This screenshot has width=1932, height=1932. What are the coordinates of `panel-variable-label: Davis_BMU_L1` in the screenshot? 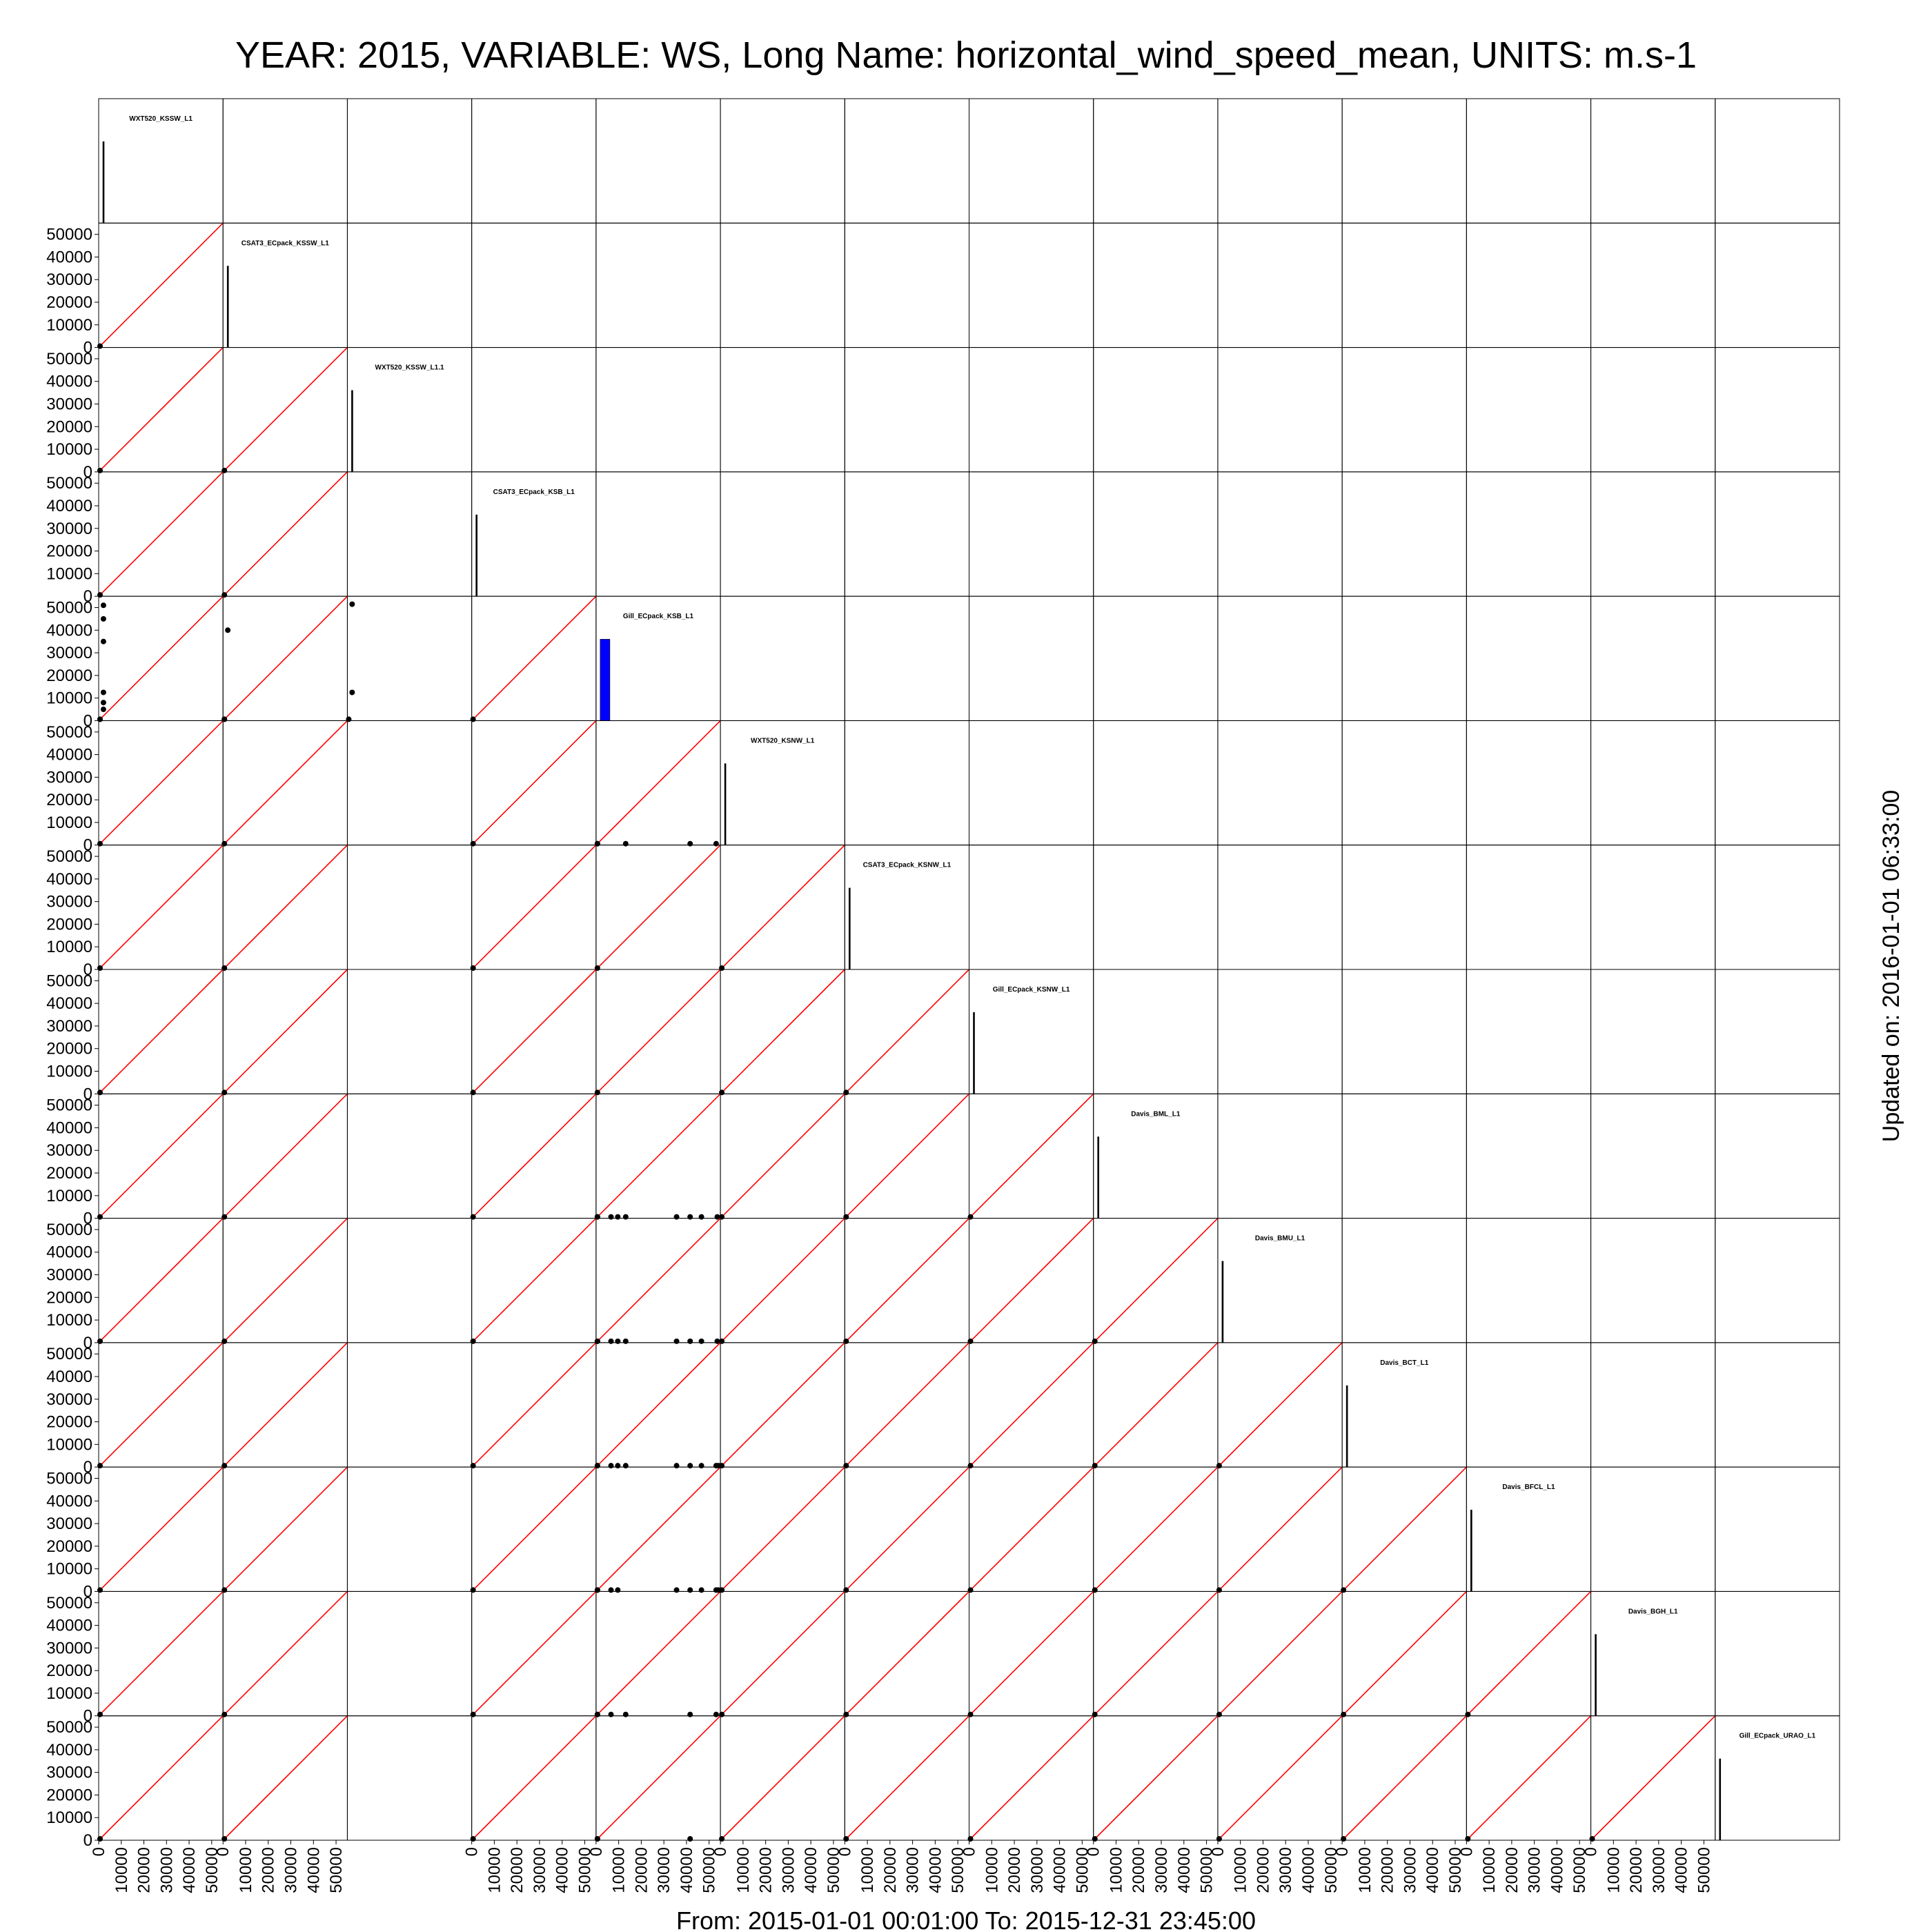 It's located at (1280, 1239).